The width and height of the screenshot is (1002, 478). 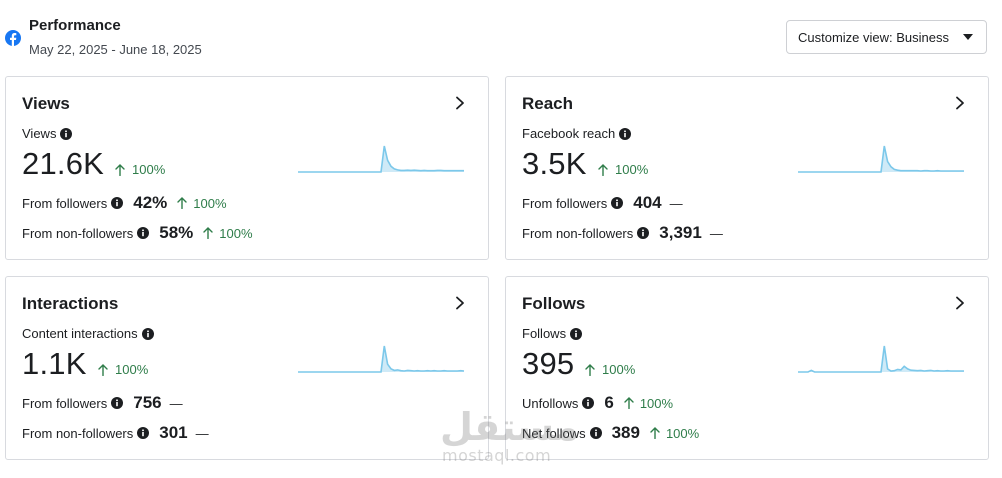 What do you see at coordinates (554, 163) in the screenshot?
I see `metric-value: 3.5K` at bounding box center [554, 163].